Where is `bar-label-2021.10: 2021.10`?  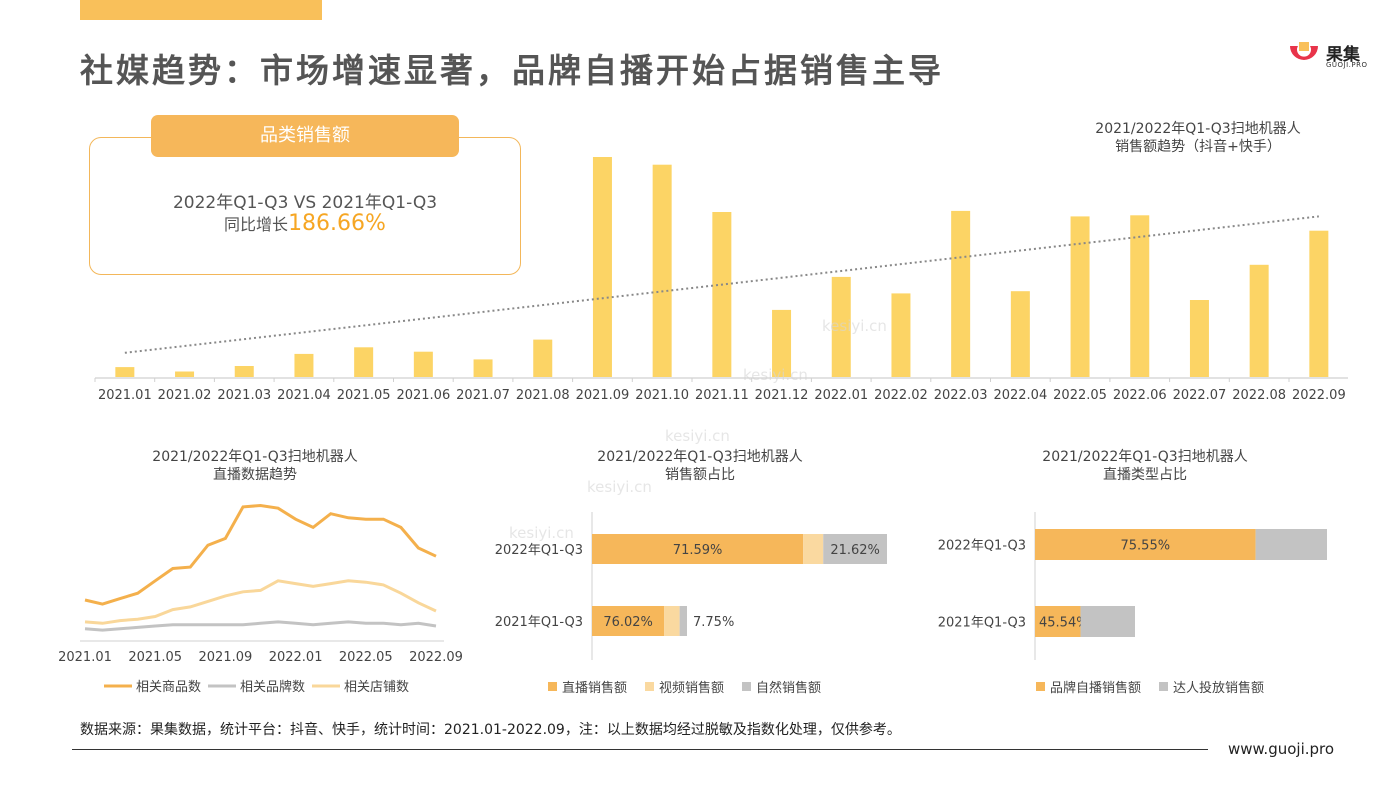 bar-label-2021.10: 2021.10 is located at coordinates (662, 395).